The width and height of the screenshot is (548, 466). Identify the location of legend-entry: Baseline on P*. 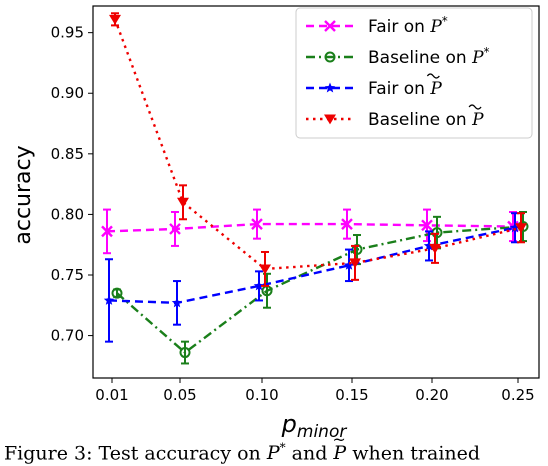
(398, 56).